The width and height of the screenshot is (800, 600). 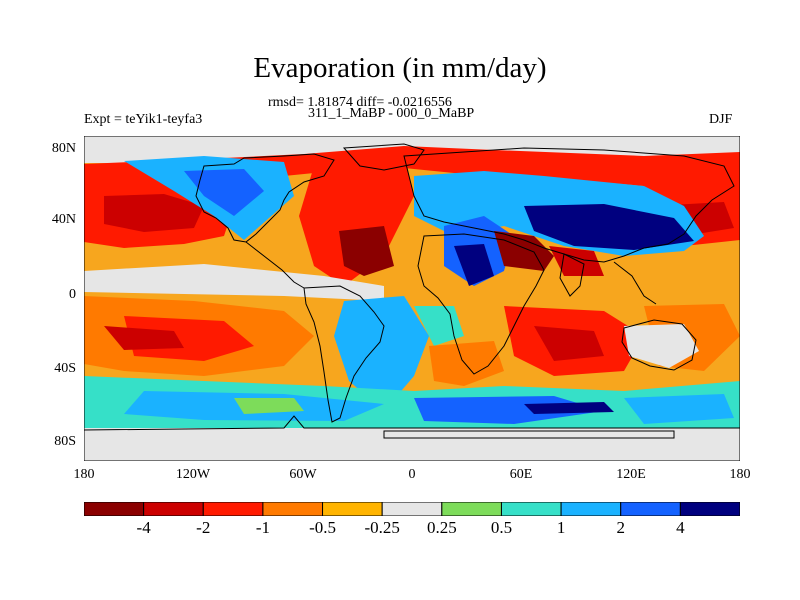 I want to click on colorbar, so click(x=412, y=509).